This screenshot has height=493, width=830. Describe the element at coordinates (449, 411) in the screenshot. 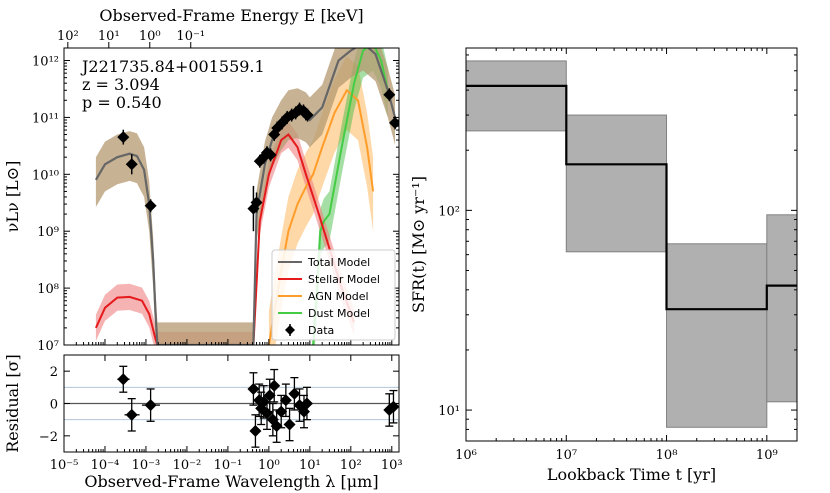

I see `sfh-y-tick-label: 10¹` at that location.